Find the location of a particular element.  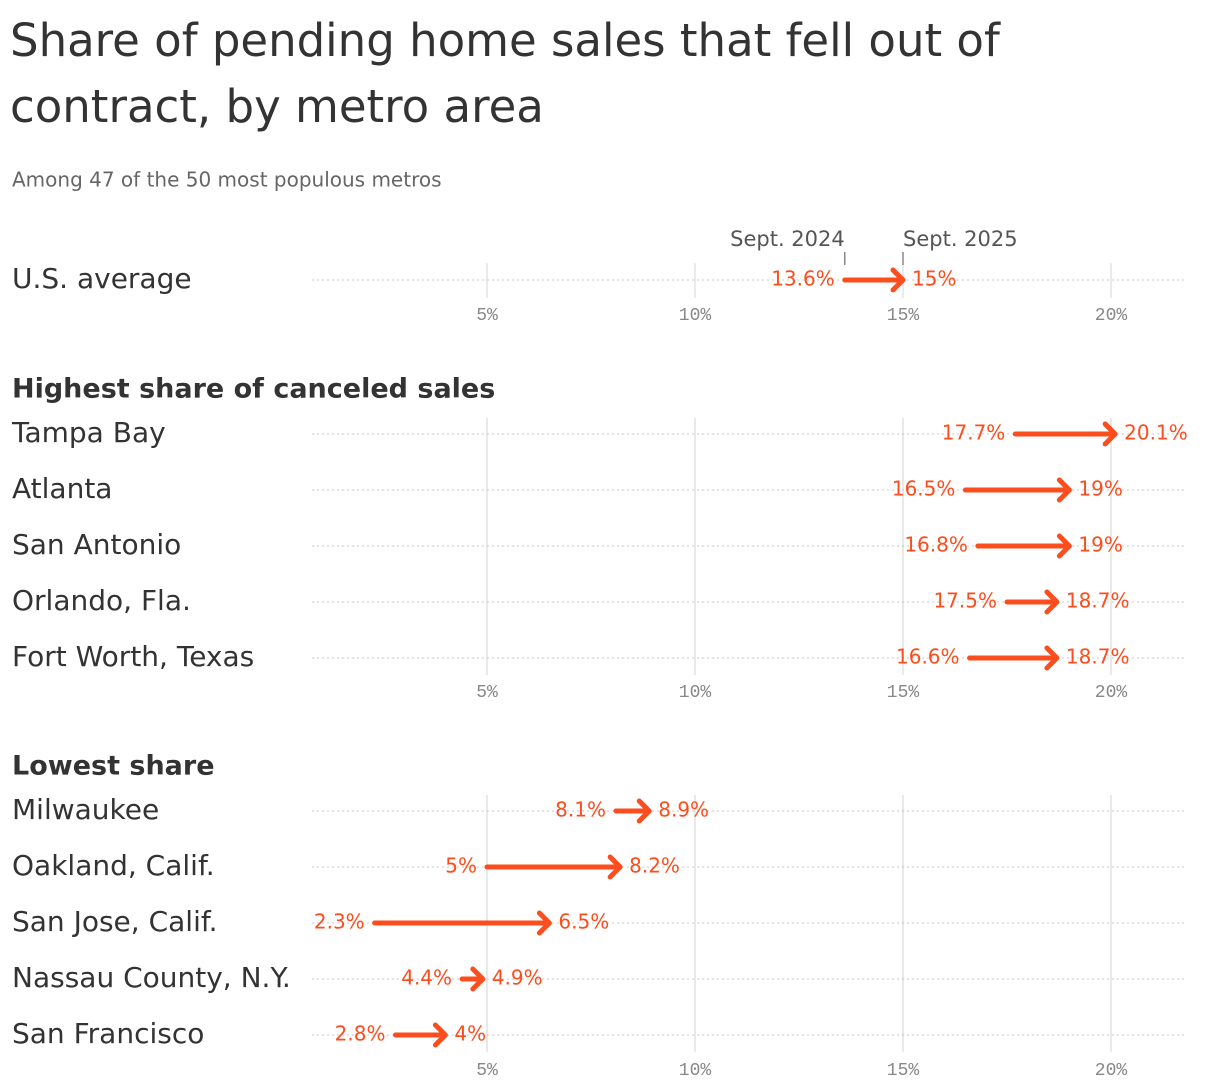

end-value-label: 15% is located at coordinates (934, 279).